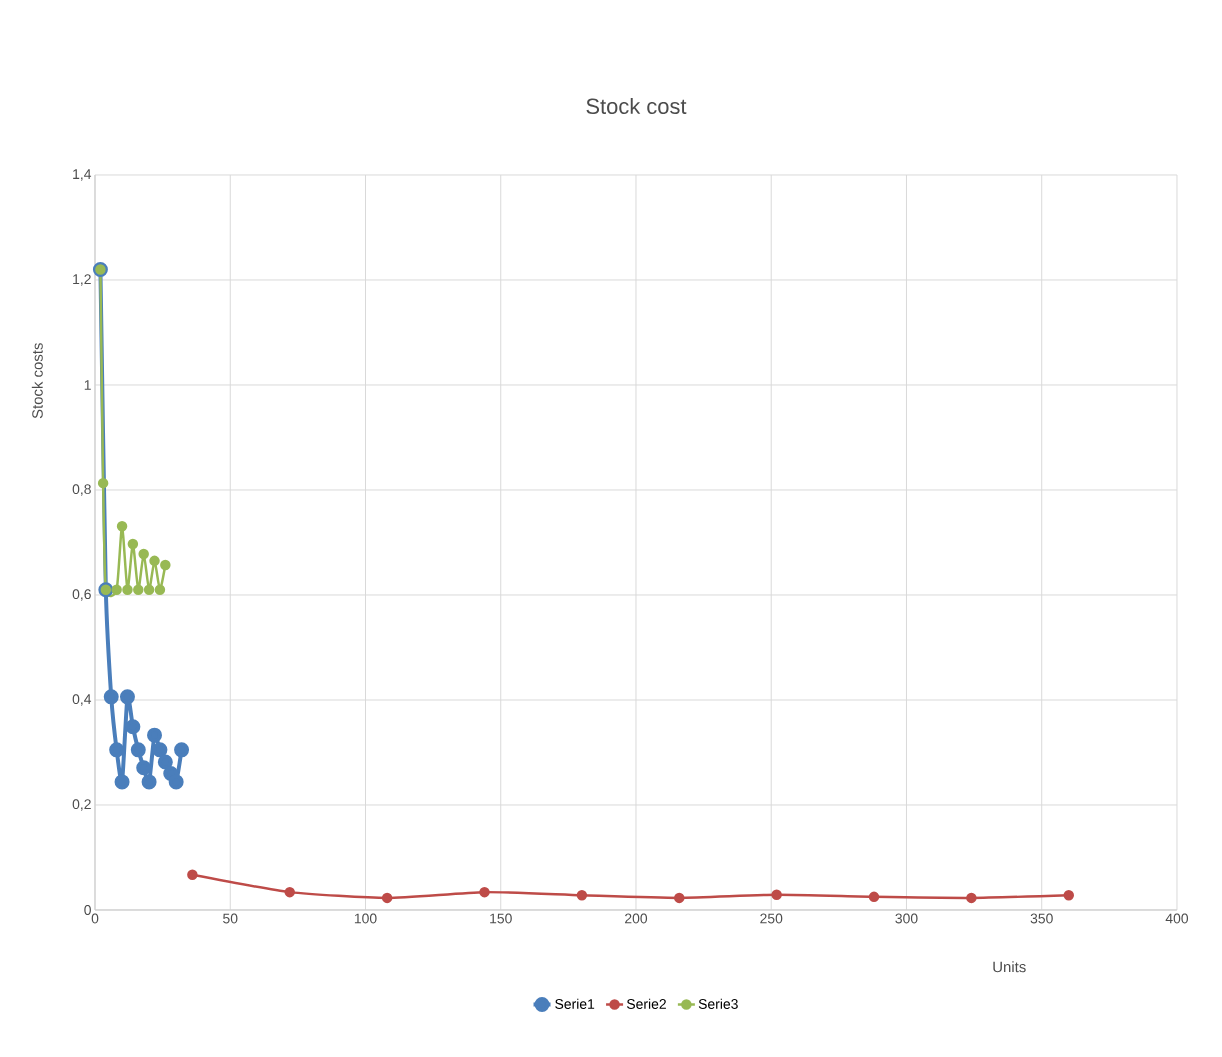 This screenshot has height=1057, width=1222. Describe the element at coordinates (1177, 918) in the screenshot. I see `x-tick-label: 400` at that location.